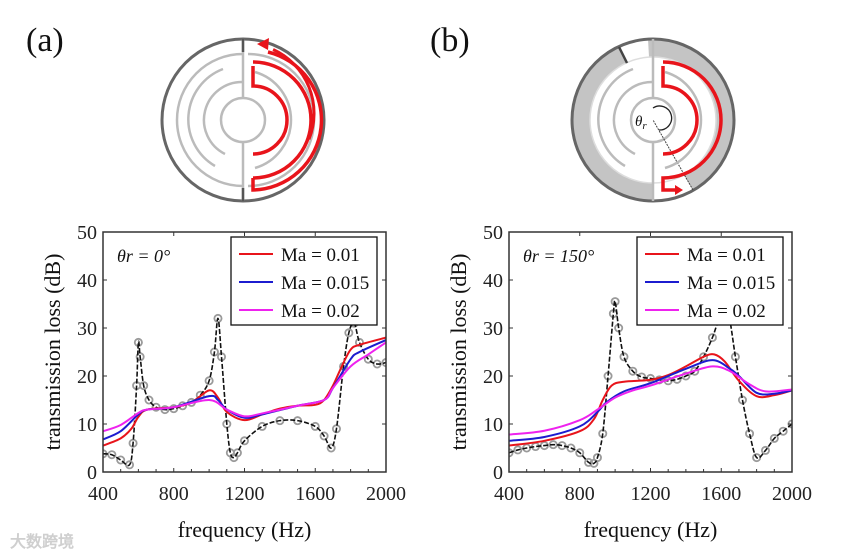 The image size is (852, 558). What do you see at coordinates (243, 120) in the screenshot?
I see `schematic-a` at bounding box center [243, 120].